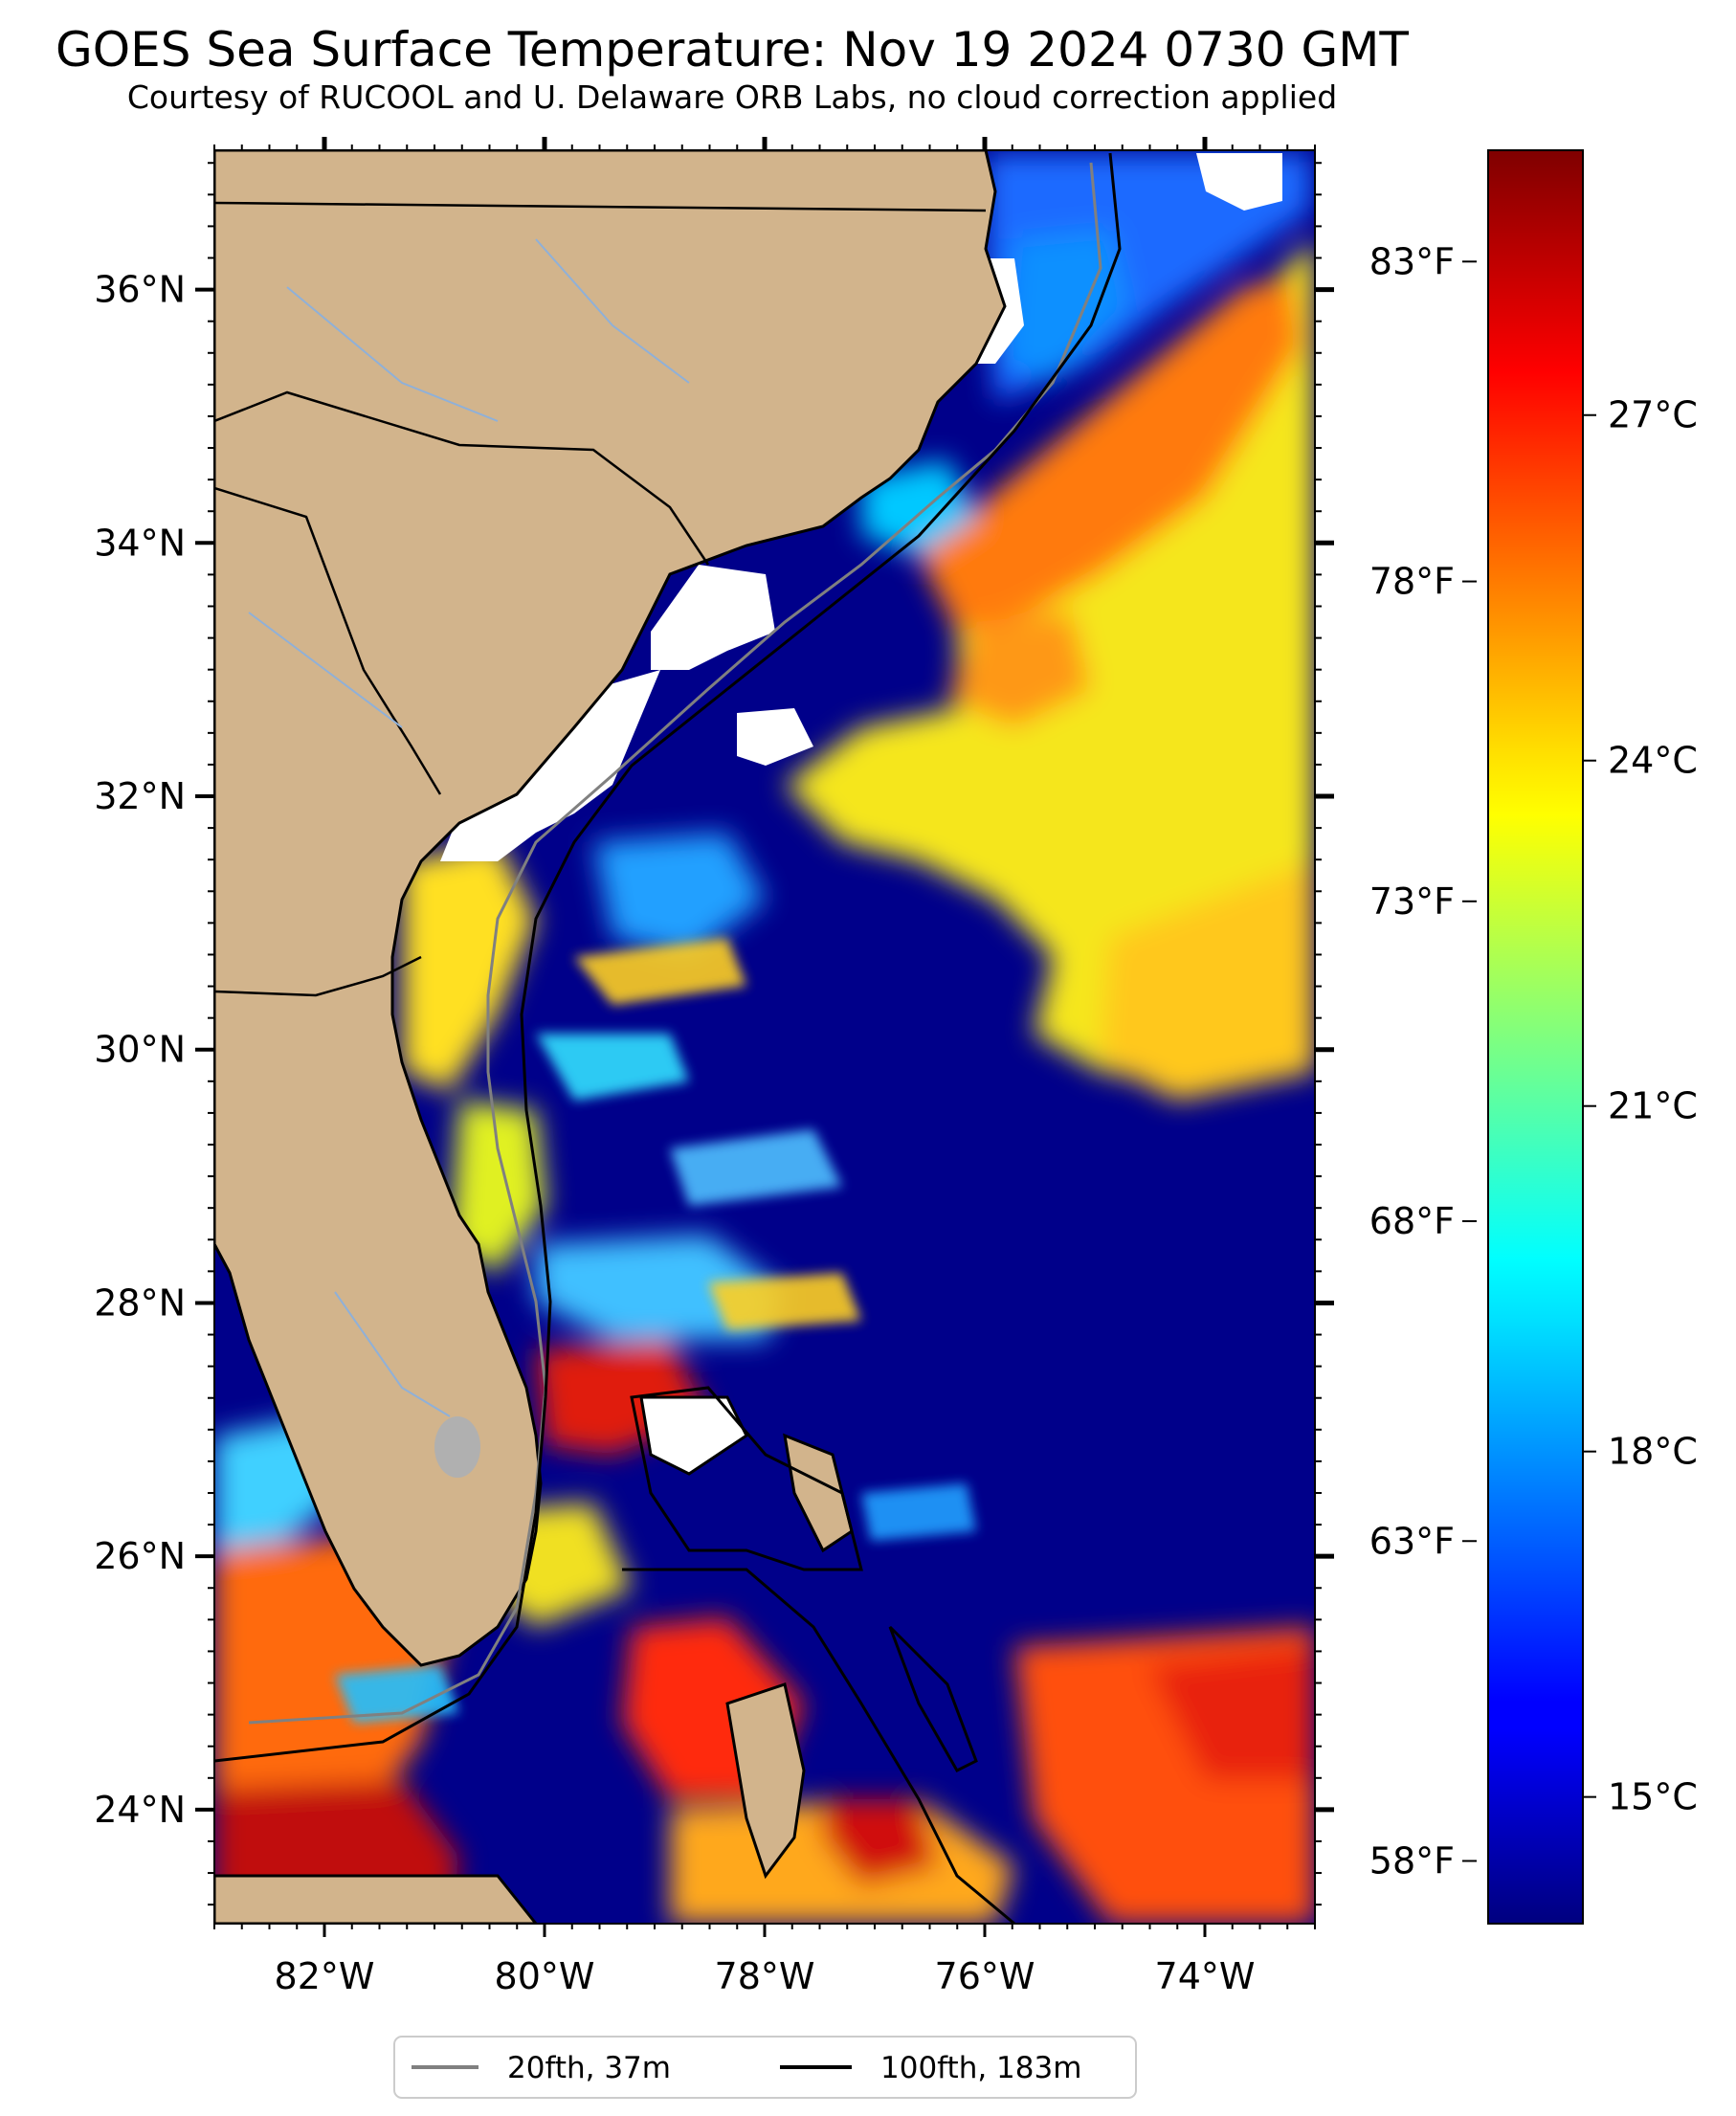 Image resolution: width=1736 pixels, height=2116 pixels. Describe the element at coordinates (985, 1976) in the screenshot. I see `lon-tick-label: 76°W` at that location.